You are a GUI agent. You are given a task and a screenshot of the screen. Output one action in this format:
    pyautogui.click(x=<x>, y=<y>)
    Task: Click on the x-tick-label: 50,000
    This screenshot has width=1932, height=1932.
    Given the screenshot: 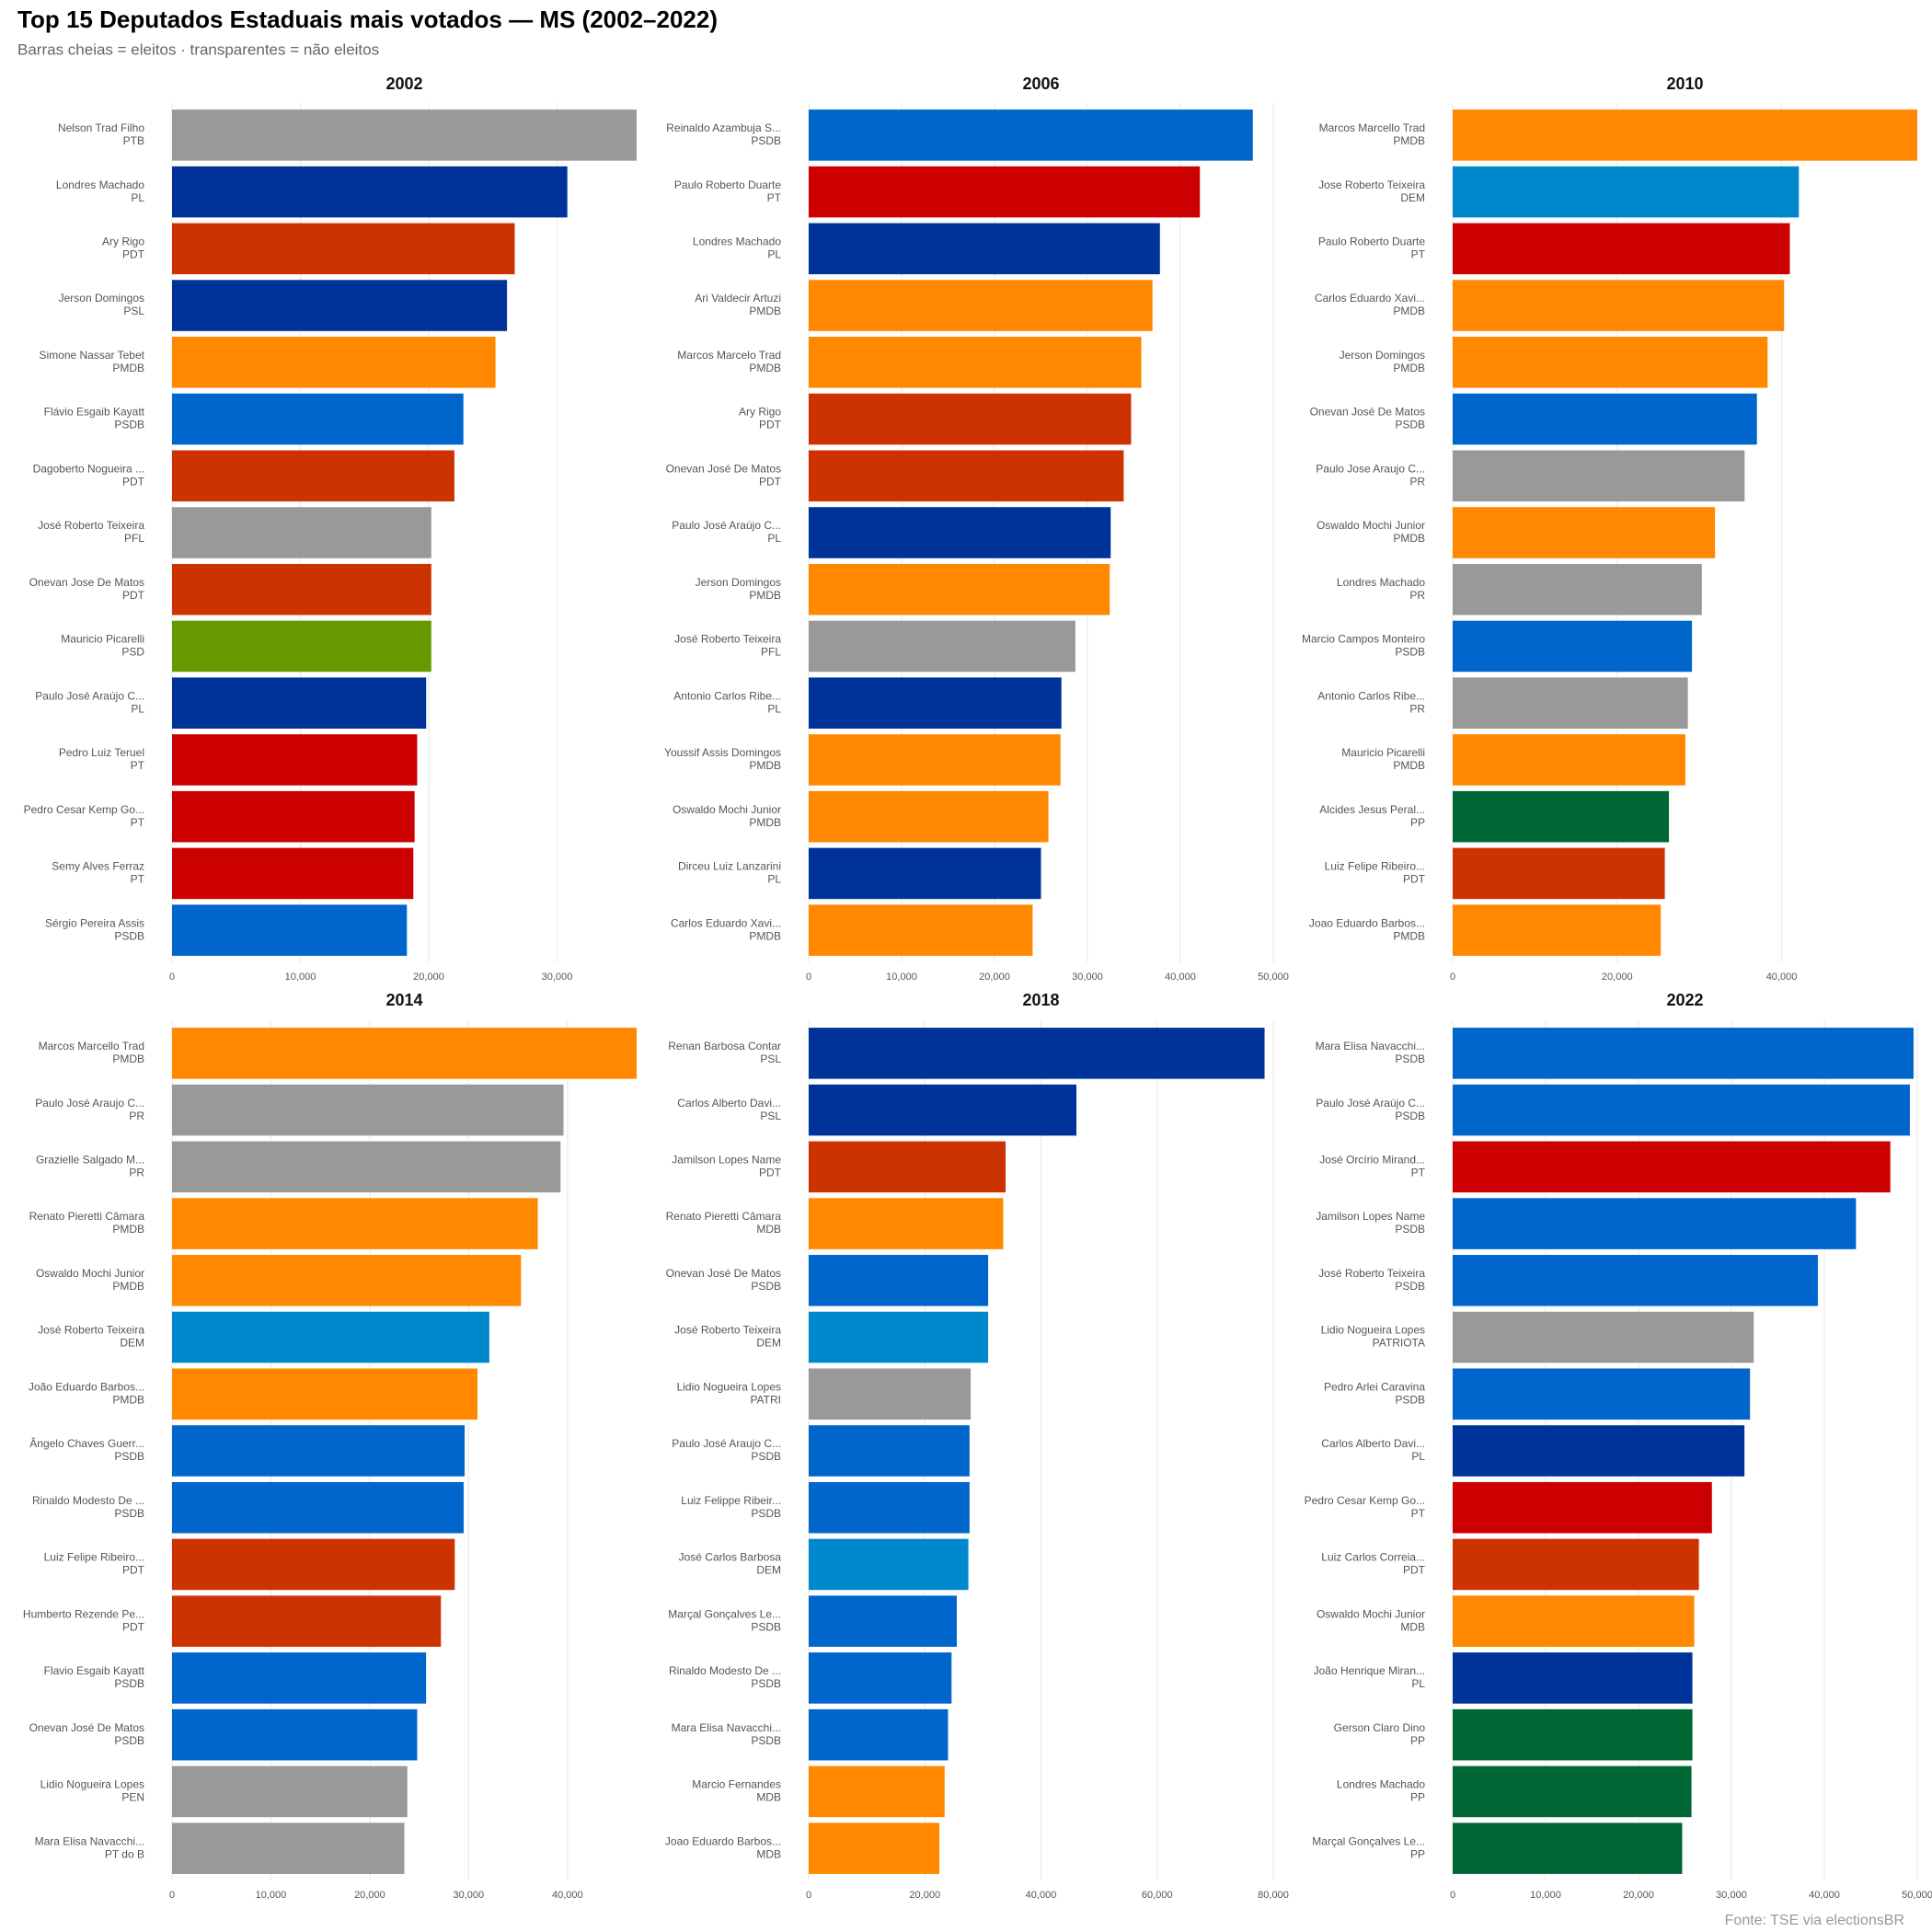 What is the action you would take?
    pyautogui.click(x=1917, y=1895)
    